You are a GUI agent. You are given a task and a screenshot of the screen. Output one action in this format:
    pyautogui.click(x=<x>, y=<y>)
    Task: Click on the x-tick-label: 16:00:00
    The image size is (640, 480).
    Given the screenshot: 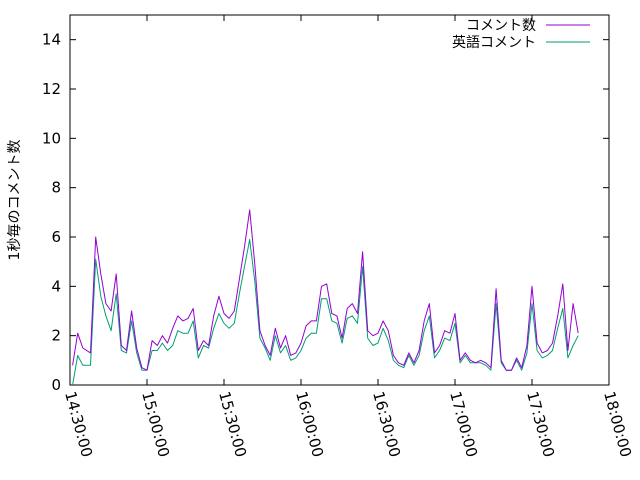 What is the action you would take?
    pyautogui.click(x=309, y=424)
    